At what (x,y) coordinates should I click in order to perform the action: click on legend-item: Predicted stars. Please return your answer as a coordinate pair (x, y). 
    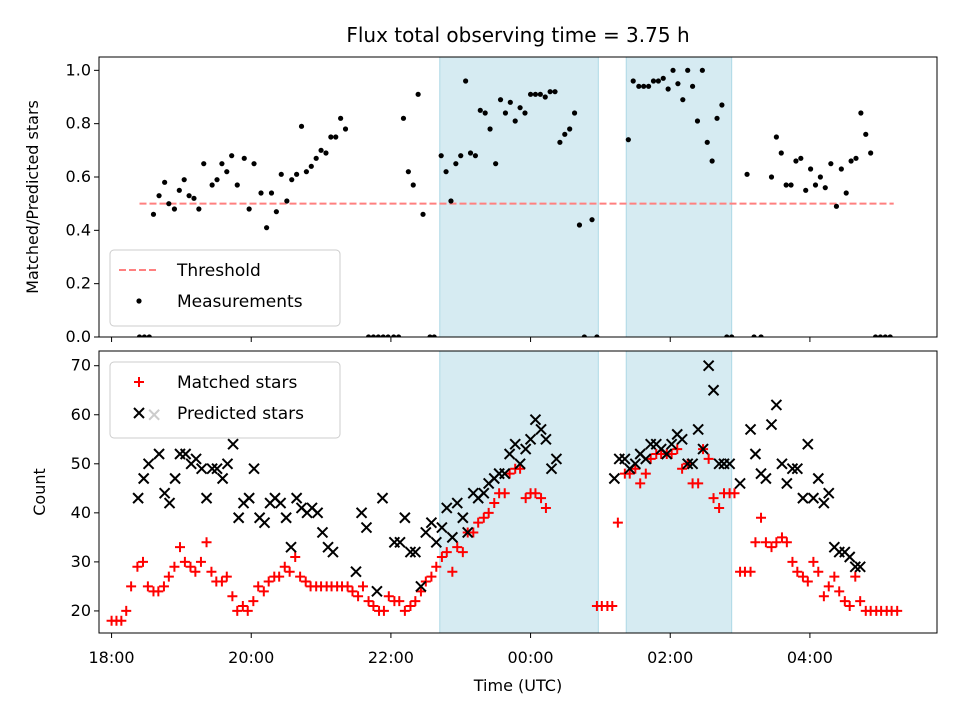
    Looking at the image, I should click on (218, 414).